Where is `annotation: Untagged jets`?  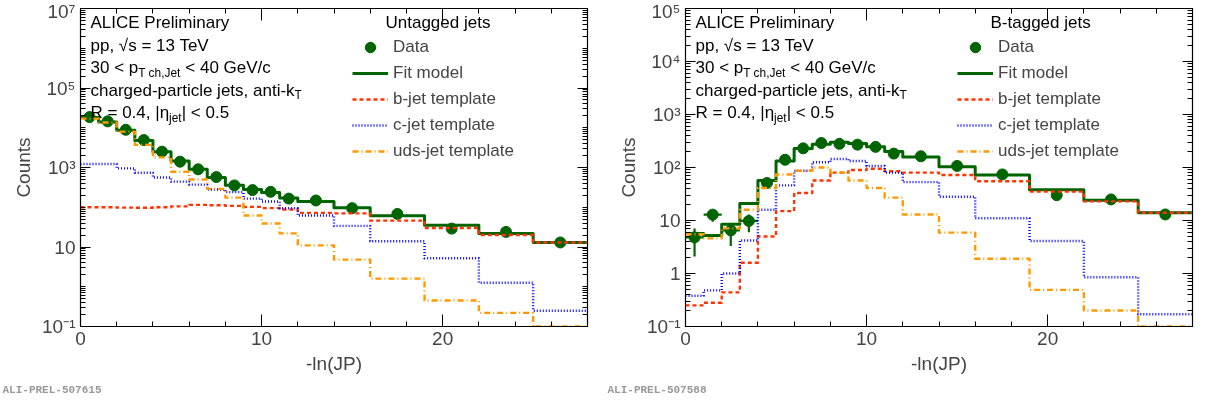
annotation: Untagged jets is located at coordinates (438, 22).